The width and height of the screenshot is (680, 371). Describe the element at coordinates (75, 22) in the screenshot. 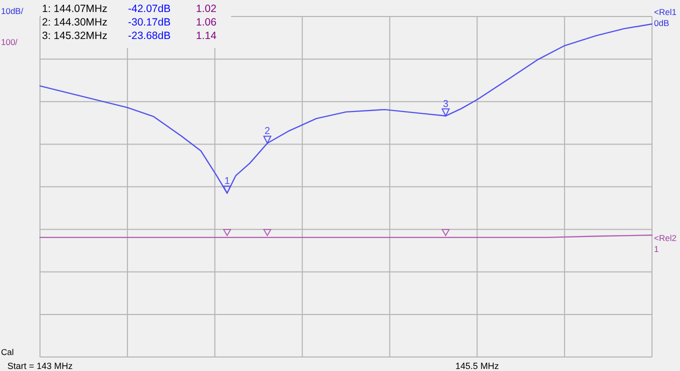

I see `annotation: 2: 144.30MHz` at that location.